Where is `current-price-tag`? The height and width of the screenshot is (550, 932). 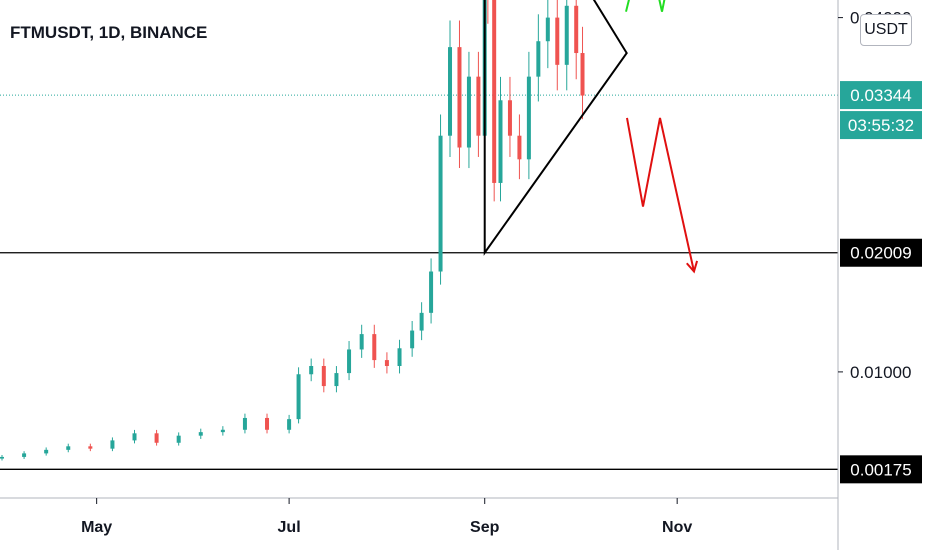 current-price-tag is located at coordinates (881, 95).